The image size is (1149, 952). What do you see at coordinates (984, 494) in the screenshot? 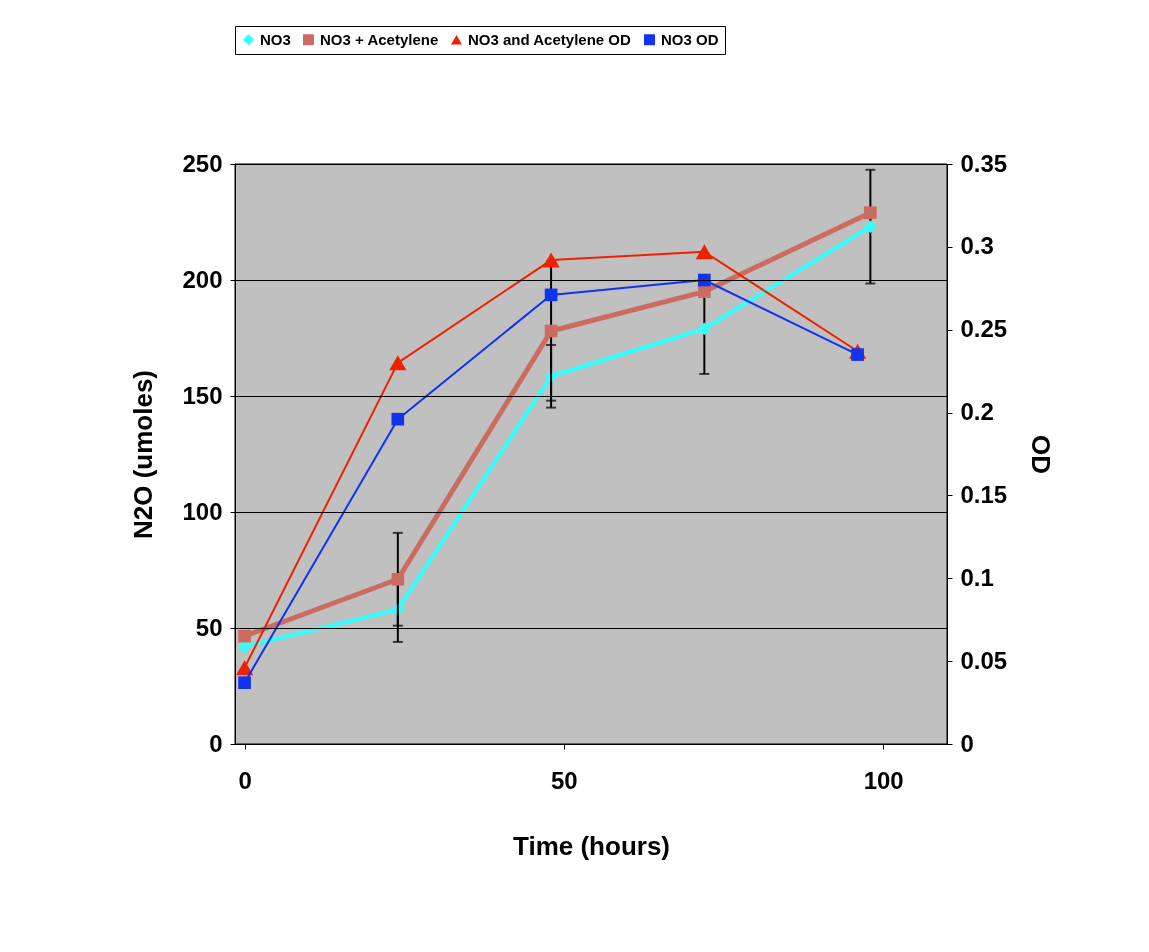
I see `y2-tick-label: 0.15` at bounding box center [984, 494].